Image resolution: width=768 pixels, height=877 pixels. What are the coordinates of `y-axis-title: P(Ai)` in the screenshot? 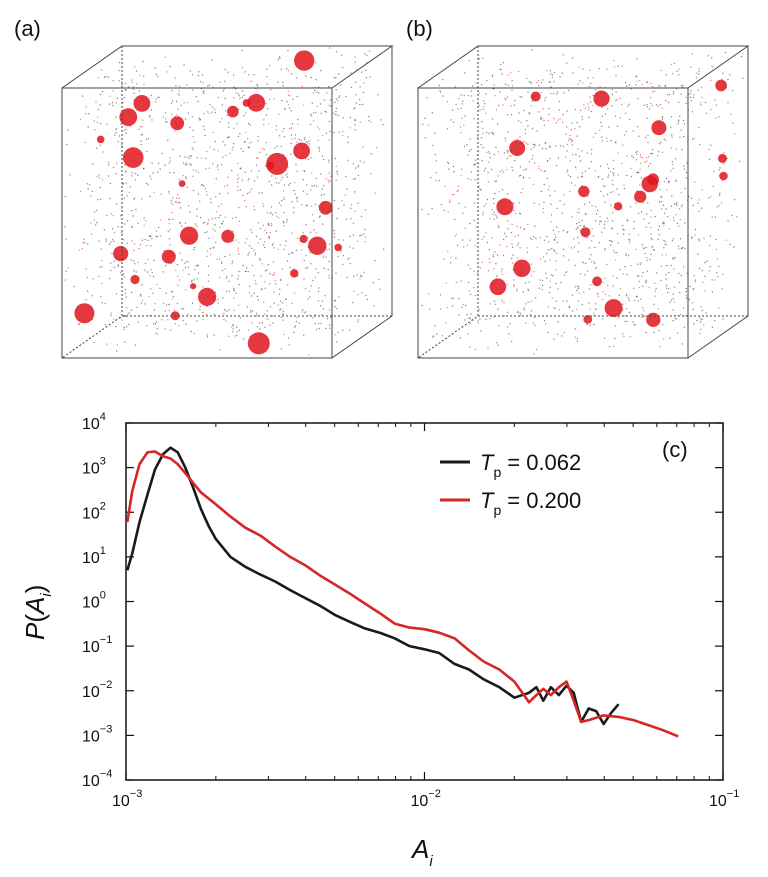 It's located at (37, 612).